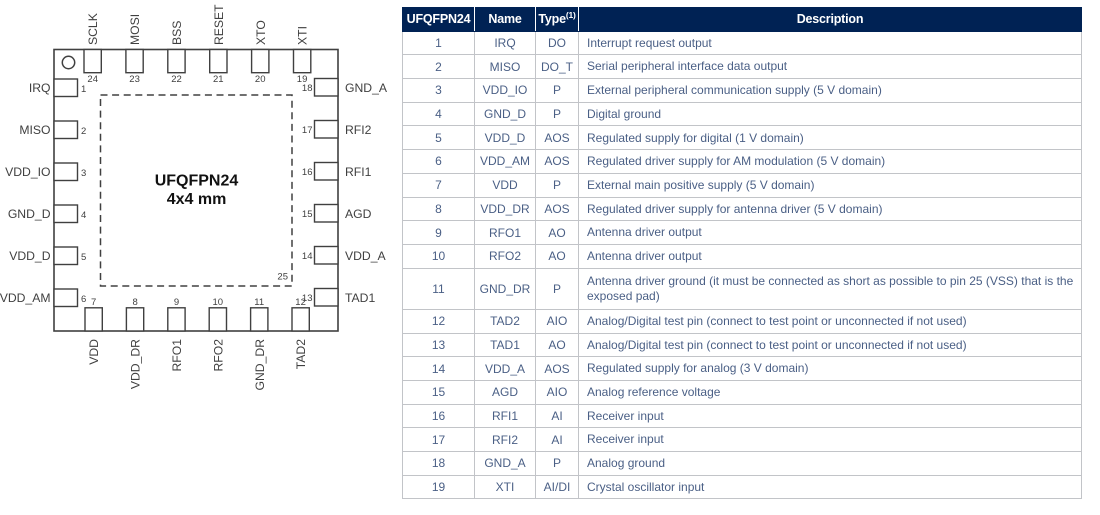 The width and height of the screenshot is (1100, 515). What do you see at coordinates (307, 298) in the screenshot?
I see `svg-text: 13` at bounding box center [307, 298].